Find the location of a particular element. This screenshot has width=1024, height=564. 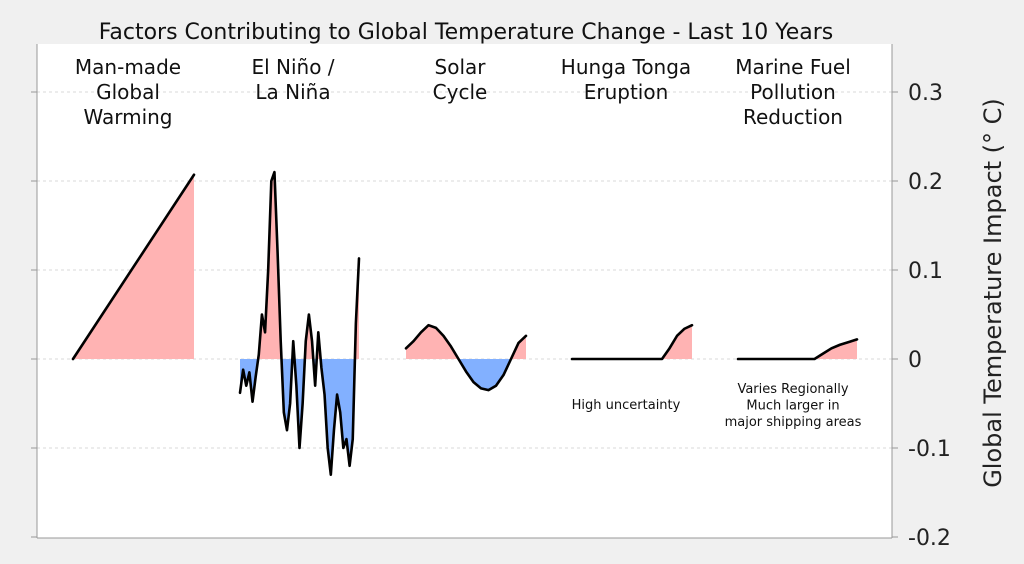

panel-label-line: Reduction is located at coordinates (793, 117).